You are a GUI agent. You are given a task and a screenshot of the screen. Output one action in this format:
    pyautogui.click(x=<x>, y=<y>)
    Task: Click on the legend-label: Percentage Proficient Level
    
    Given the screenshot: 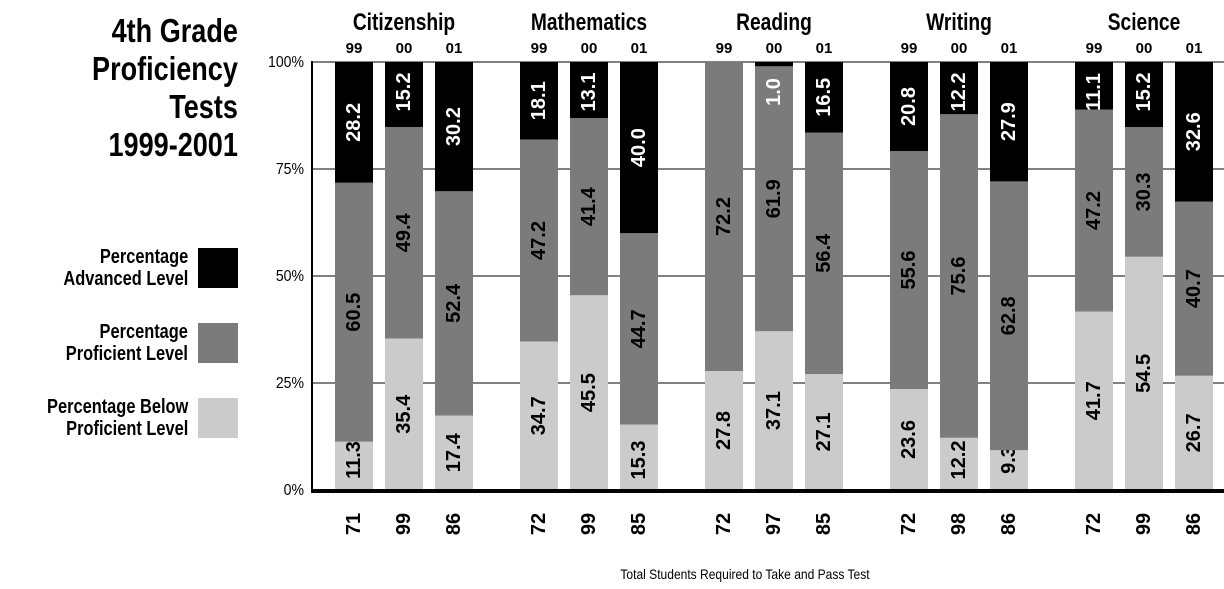 What is the action you would take?
    pyautogui.click(x=127, y=343)
    